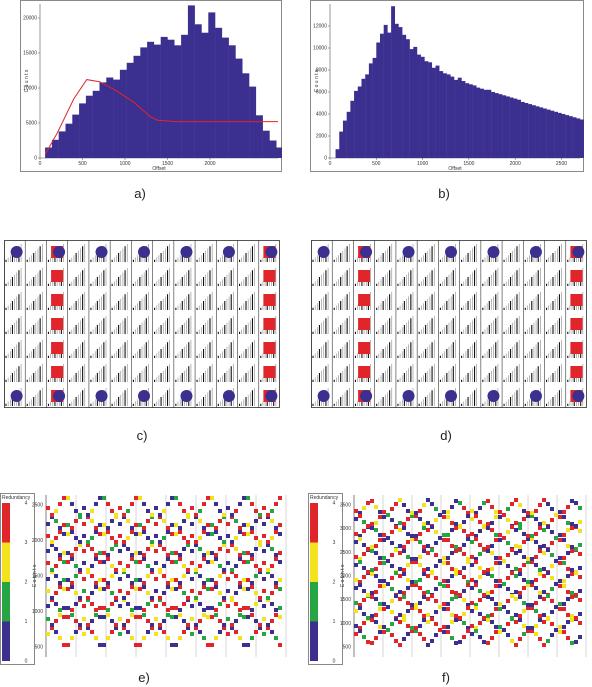 The image size is (592, 687). What do you see at coordinates (26, 583) in the screenshot?
I see `legend-tick: 2` at bounding box center [26, 583].